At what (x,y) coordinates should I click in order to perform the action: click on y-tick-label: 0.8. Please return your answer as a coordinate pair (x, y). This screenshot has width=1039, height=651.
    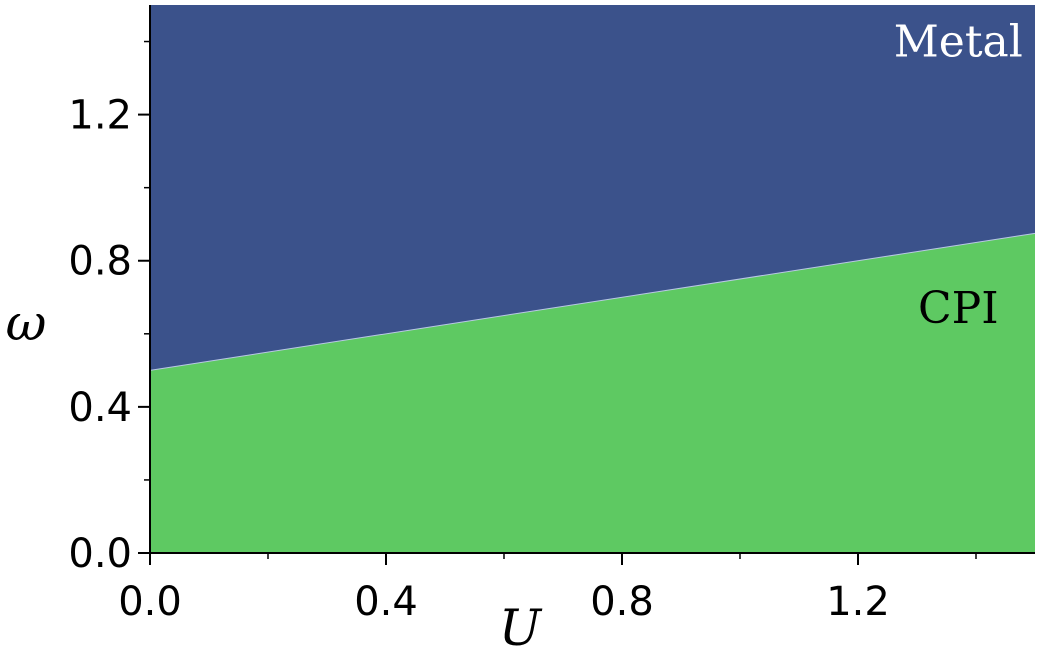
    Looking at the image, I should click on (100, 262).